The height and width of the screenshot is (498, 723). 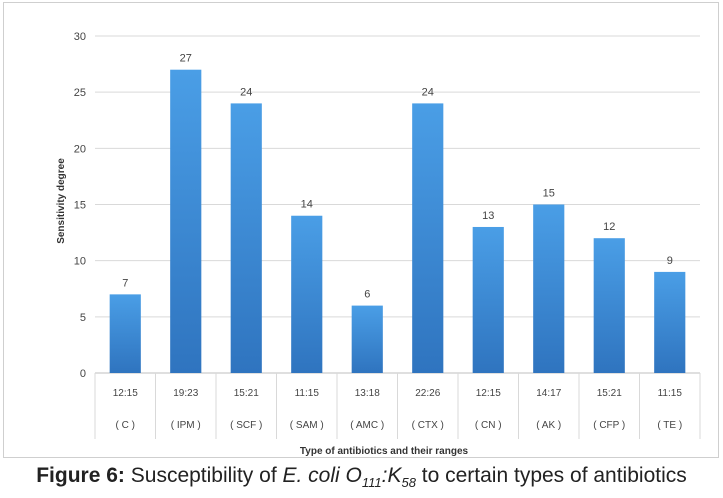 What do you see at coordinates (80, 93) in the screenshot?
I see `y-tick-label: 25` at bounding box center [80, 93].